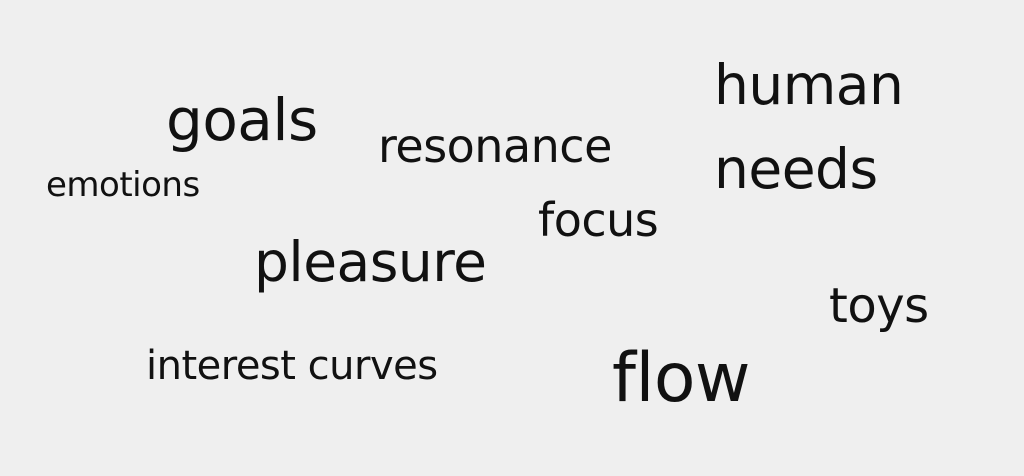 The height and width of the screenshot is (476, 1024). What do you see at coordinates (495, 146) in the screenshot?
I see `word-resonance: resonance` at bounding box center [495, 146].